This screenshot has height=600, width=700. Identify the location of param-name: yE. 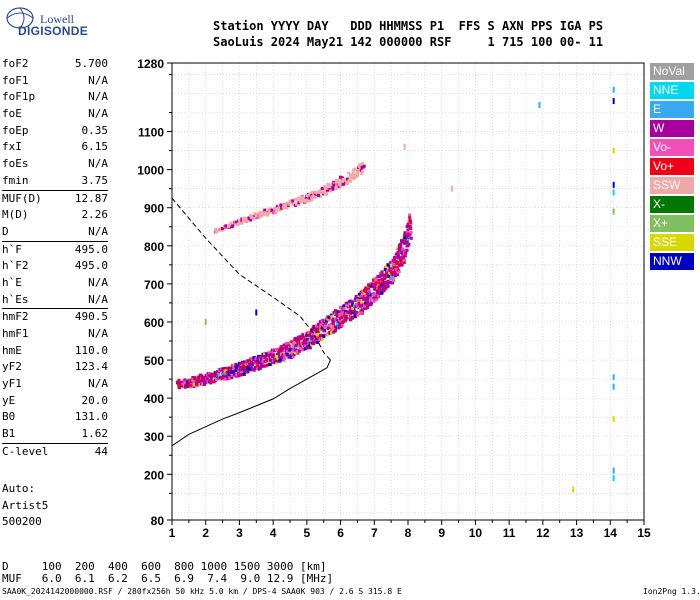
(9, 400).